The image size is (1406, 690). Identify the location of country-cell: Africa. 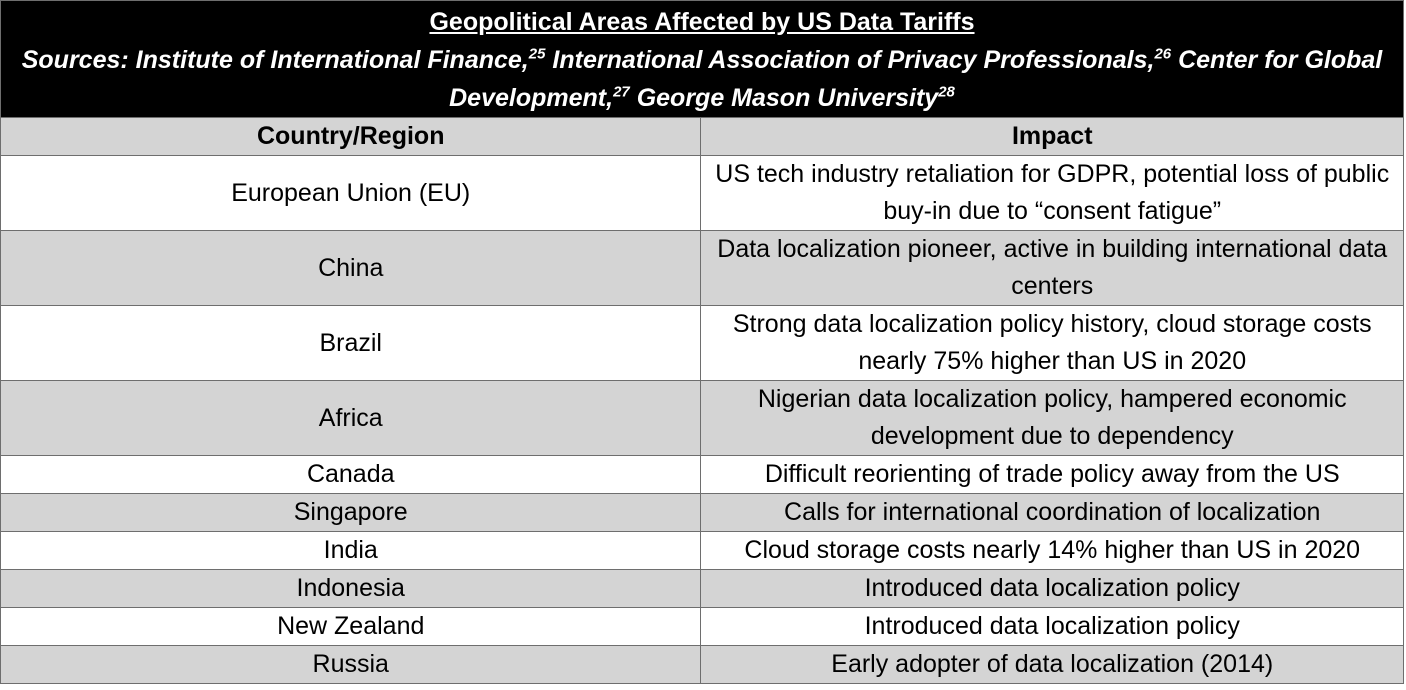
(351, 418).